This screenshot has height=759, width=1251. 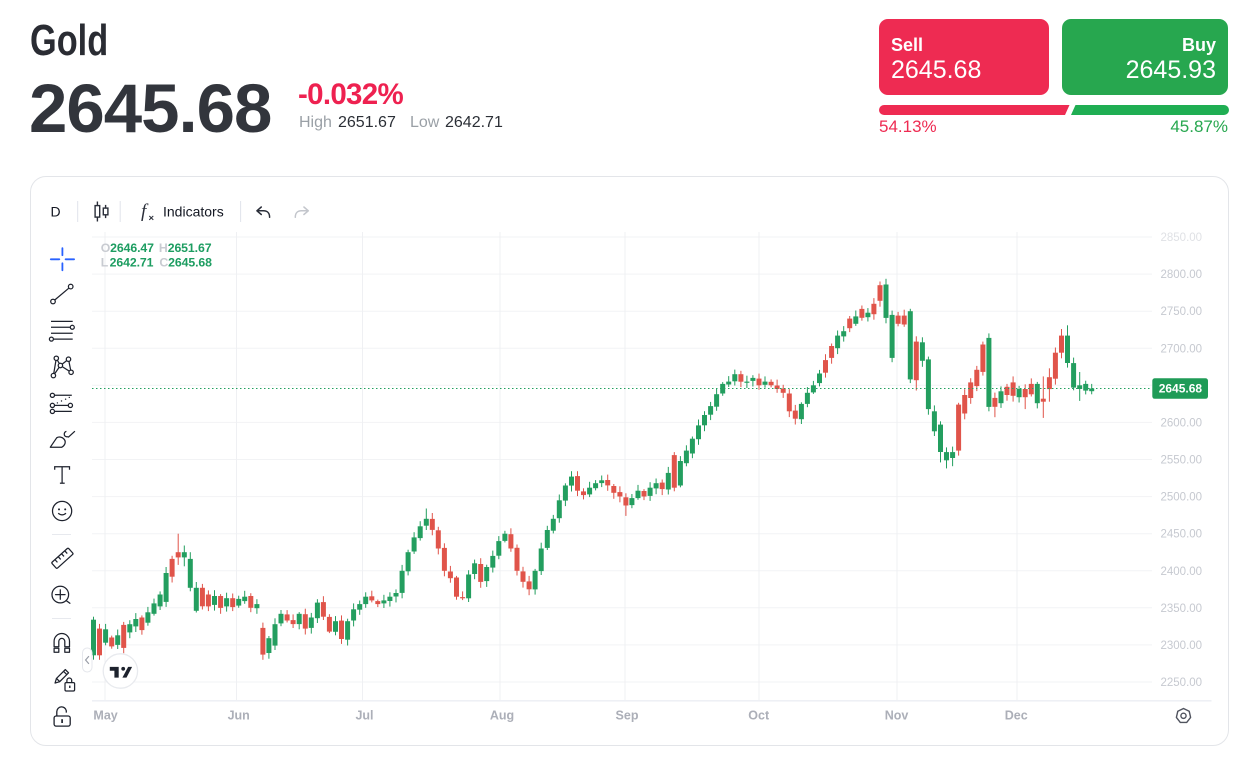 I want to click on svg-text: 2550.00, so click(x=1182, y=461).